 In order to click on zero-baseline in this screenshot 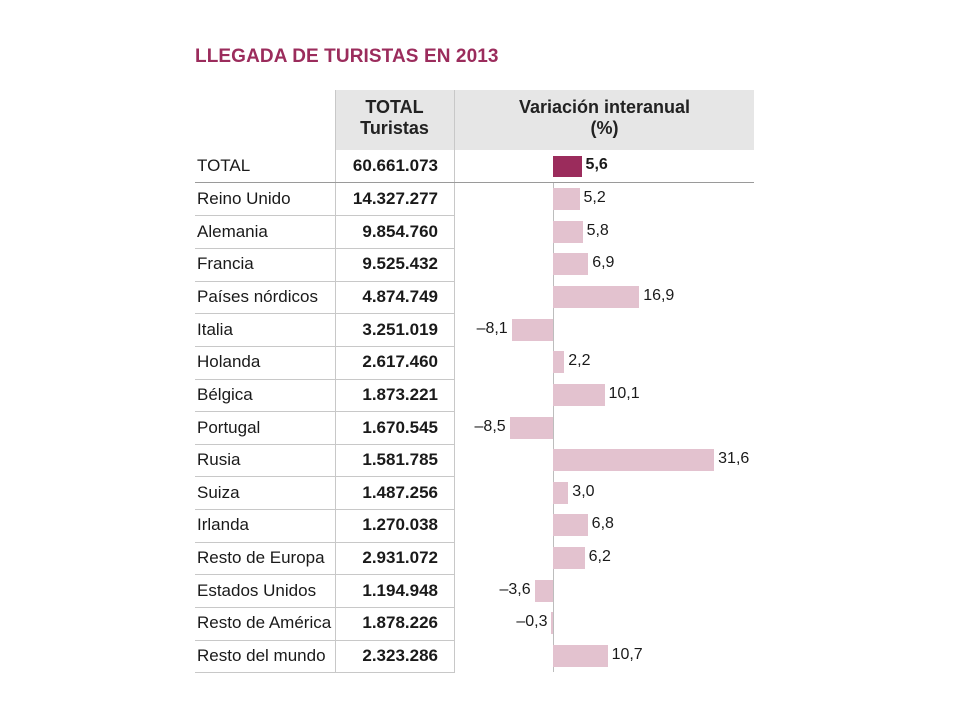, I will do `click(553, 427)`.